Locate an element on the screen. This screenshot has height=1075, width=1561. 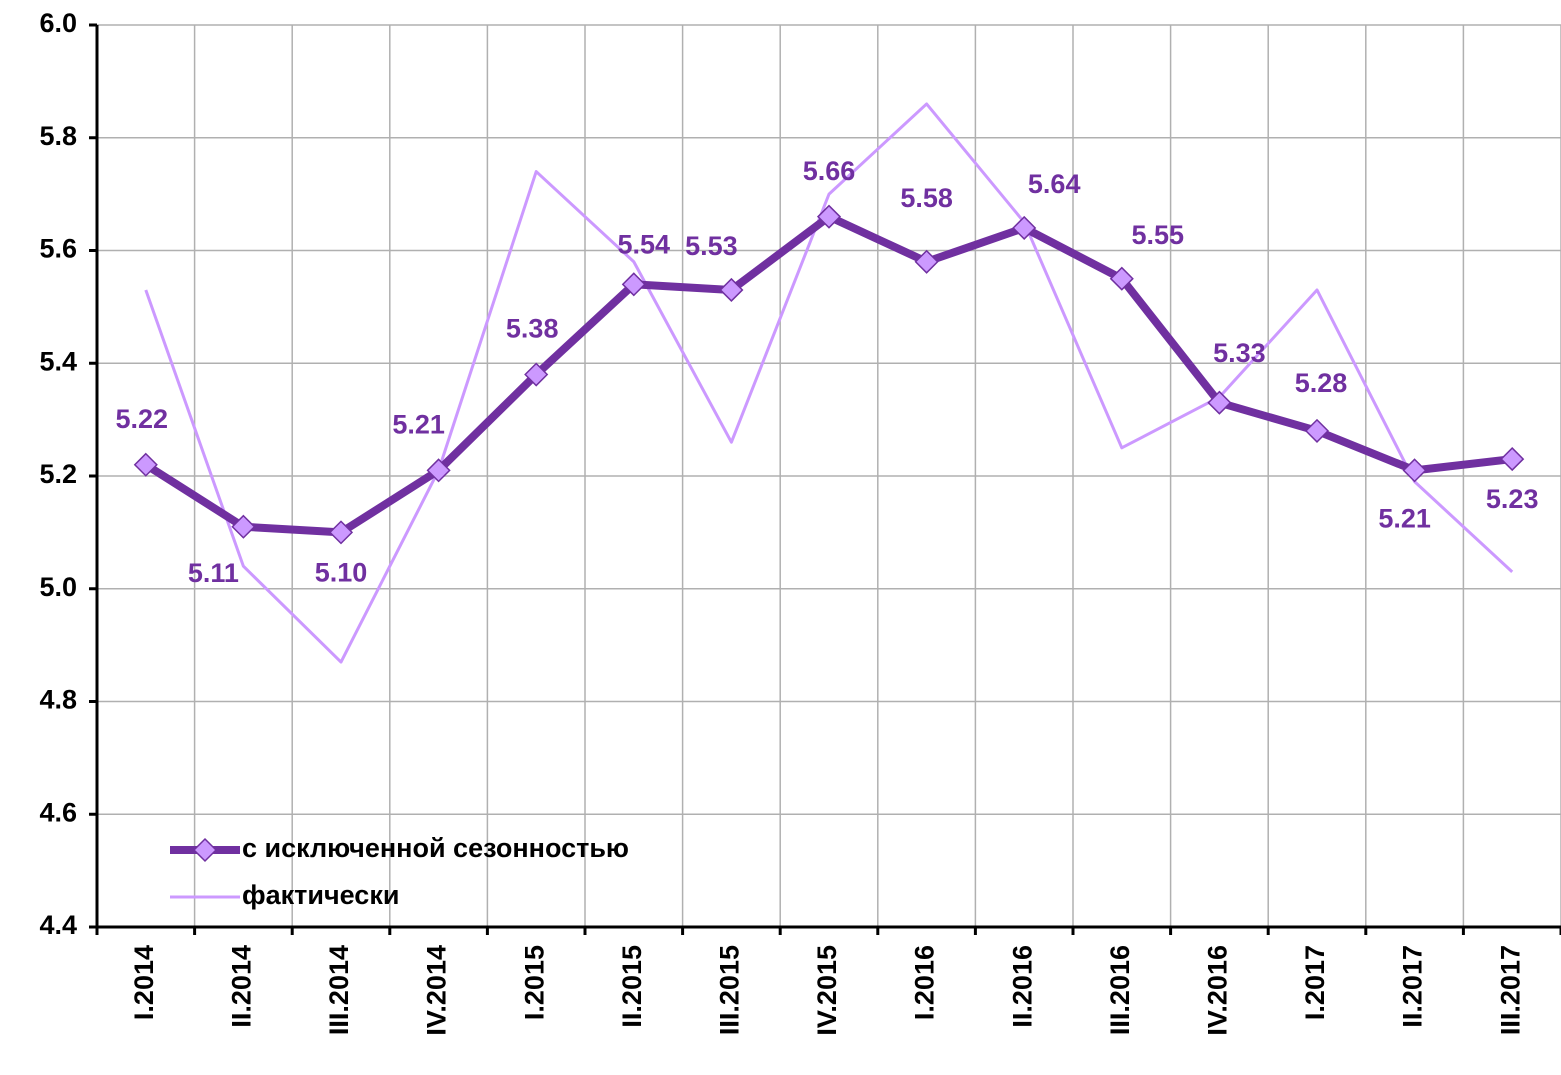
y-tick-label: 5.2 is located at coordinates (58, 474).